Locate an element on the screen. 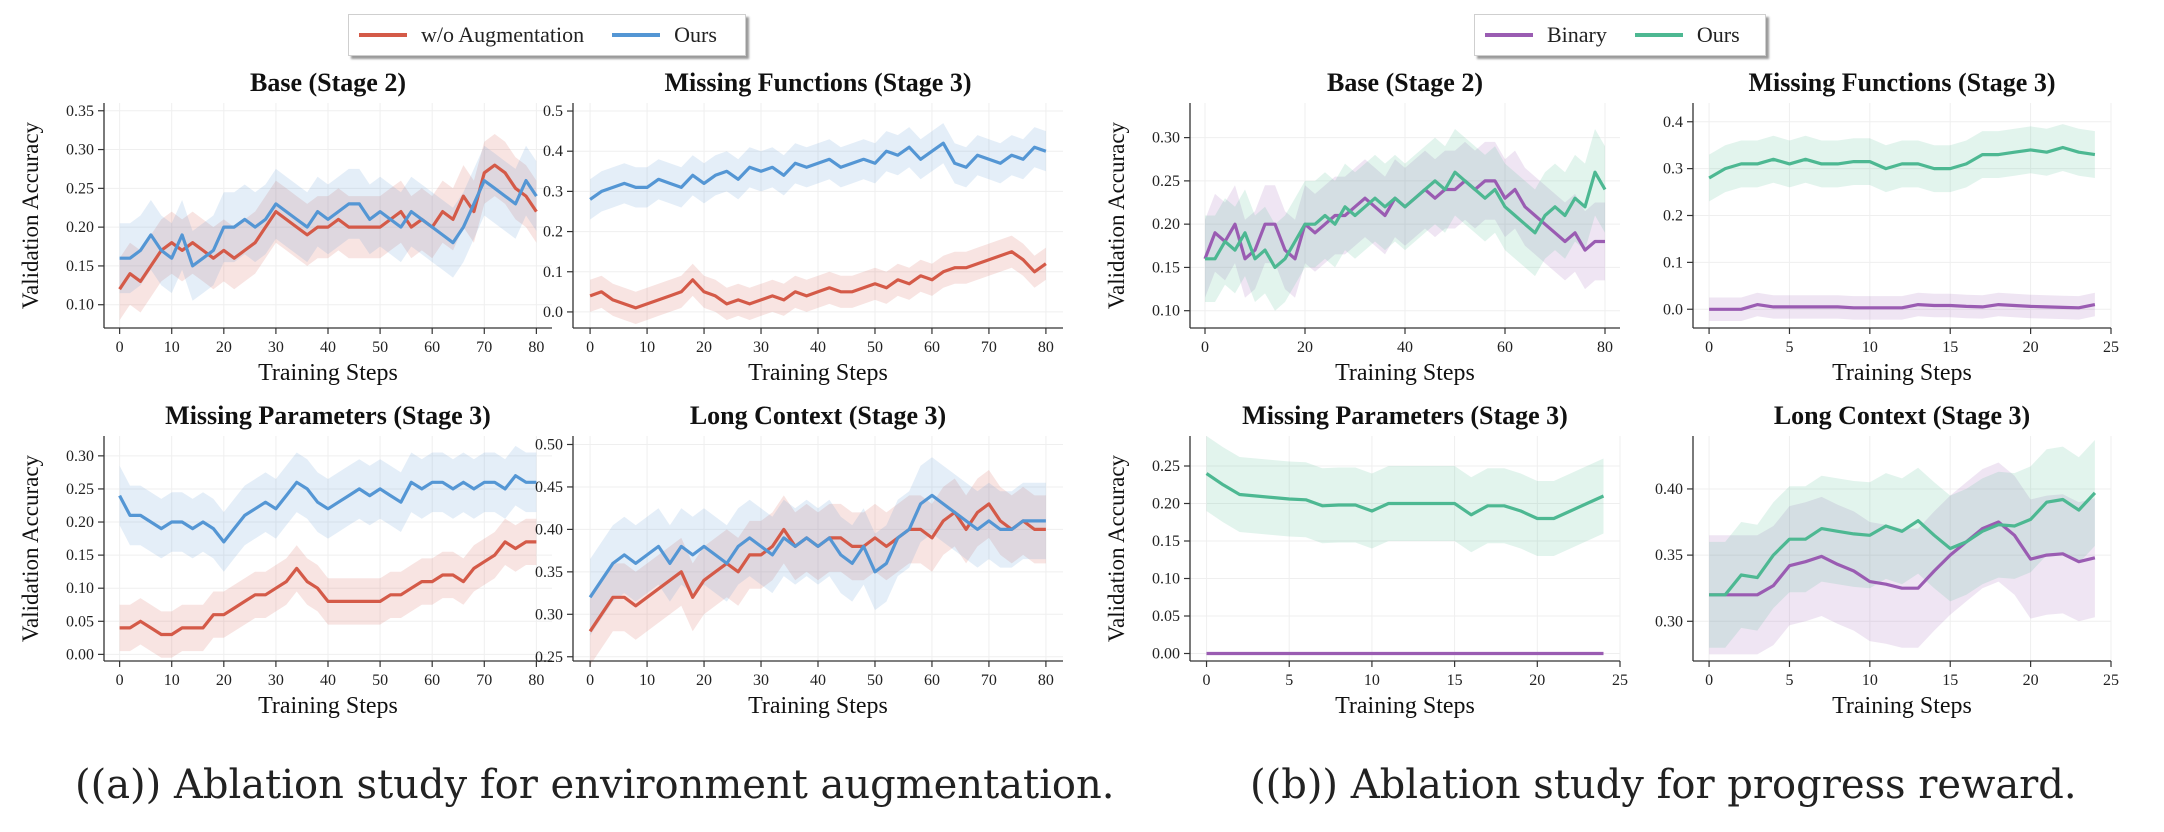 The image size is (2164, 832). x-tick-label: 60 is located at coordinates (932, 680).